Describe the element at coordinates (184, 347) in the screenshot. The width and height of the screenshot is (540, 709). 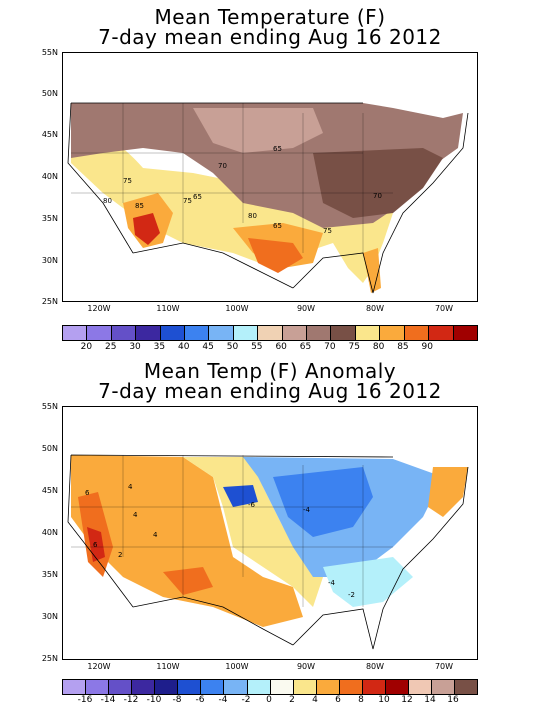
I see `colorbar-tick-label: 40` at that location.